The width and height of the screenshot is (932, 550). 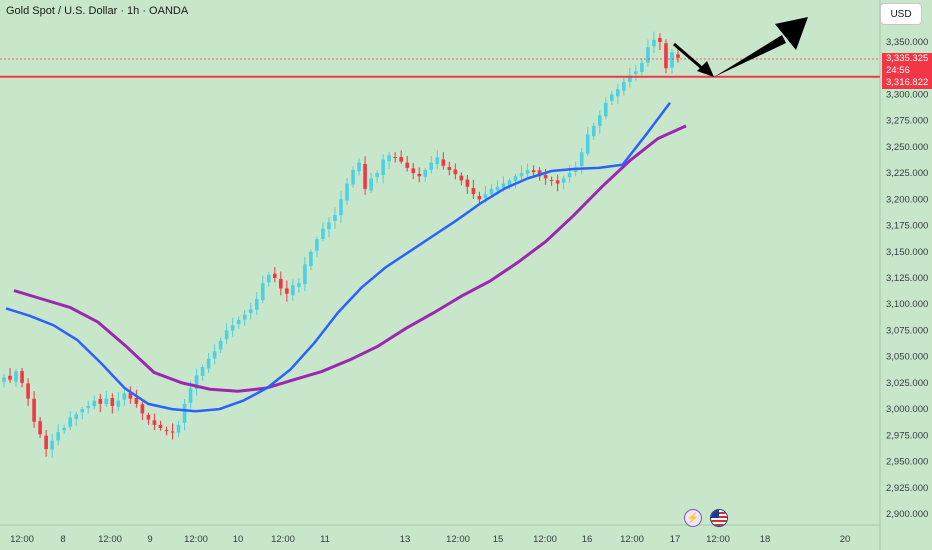 I want to click on price-tick-label: 3,150.000, so click(x=907, y=252).